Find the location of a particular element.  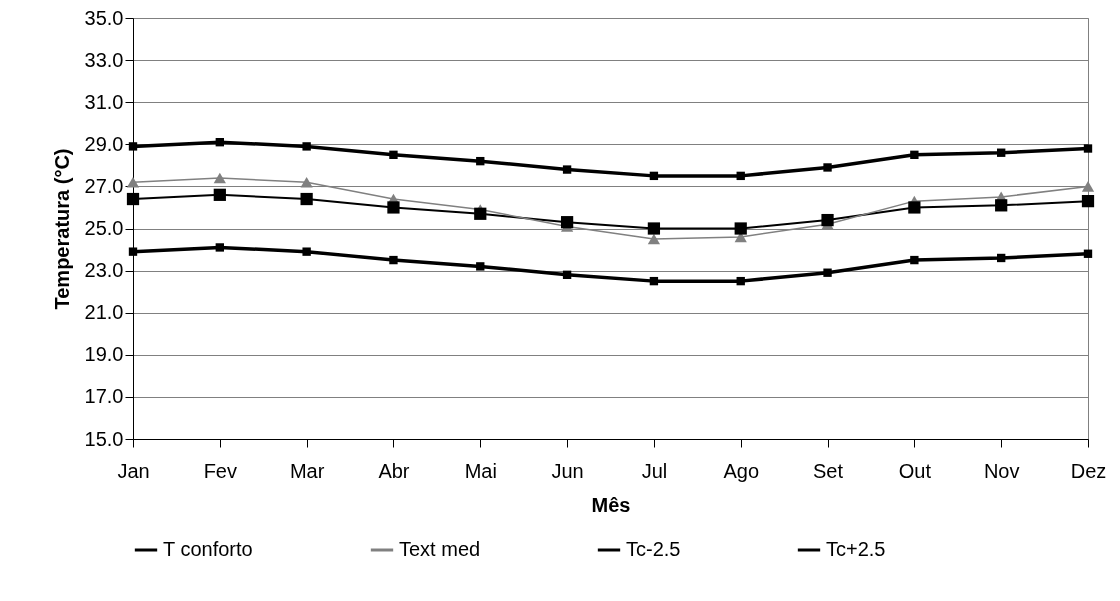

y-tick-label: 15.0 is located at coordinates (104, 438).